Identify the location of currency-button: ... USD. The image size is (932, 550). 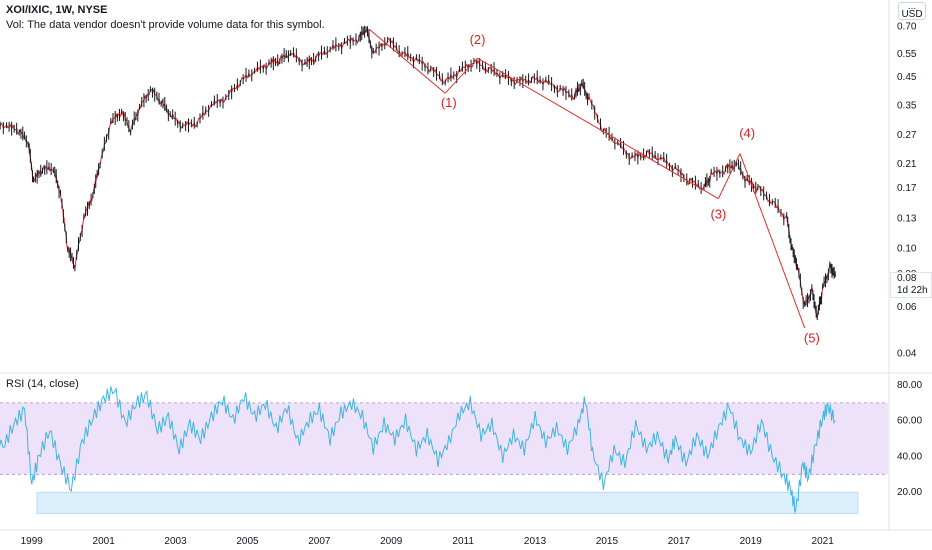
(912, 11).